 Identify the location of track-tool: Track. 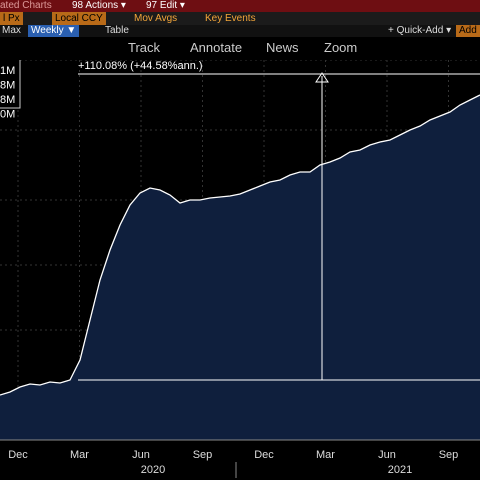
(144, 47).